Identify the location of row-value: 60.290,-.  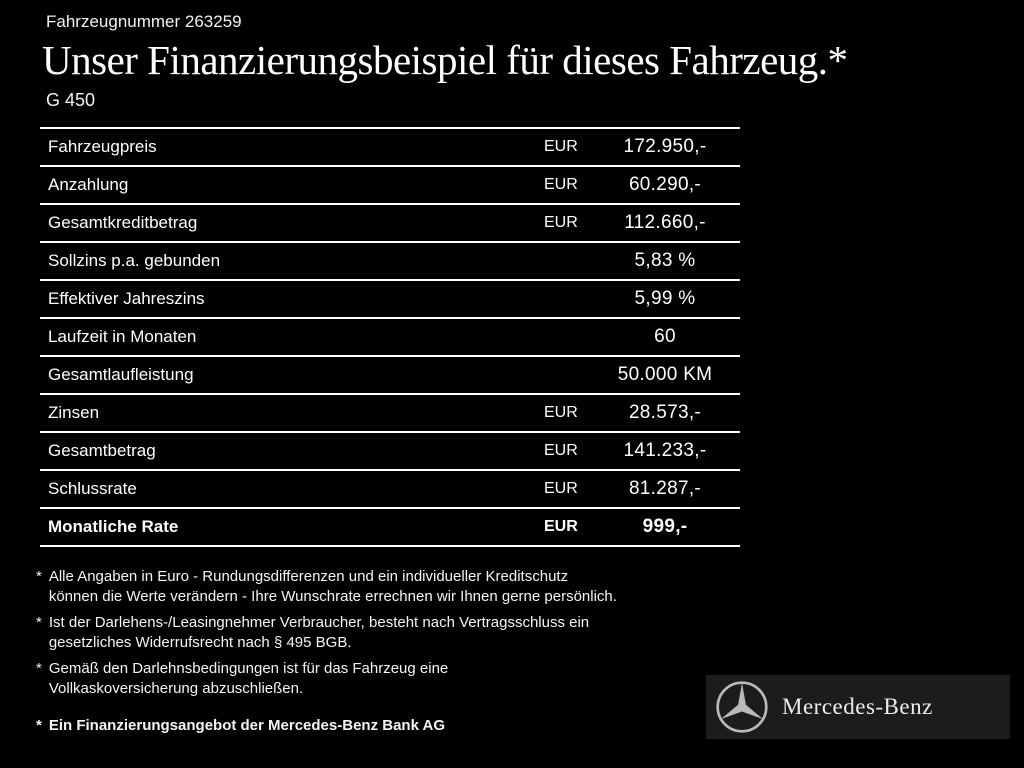
(665, 184).